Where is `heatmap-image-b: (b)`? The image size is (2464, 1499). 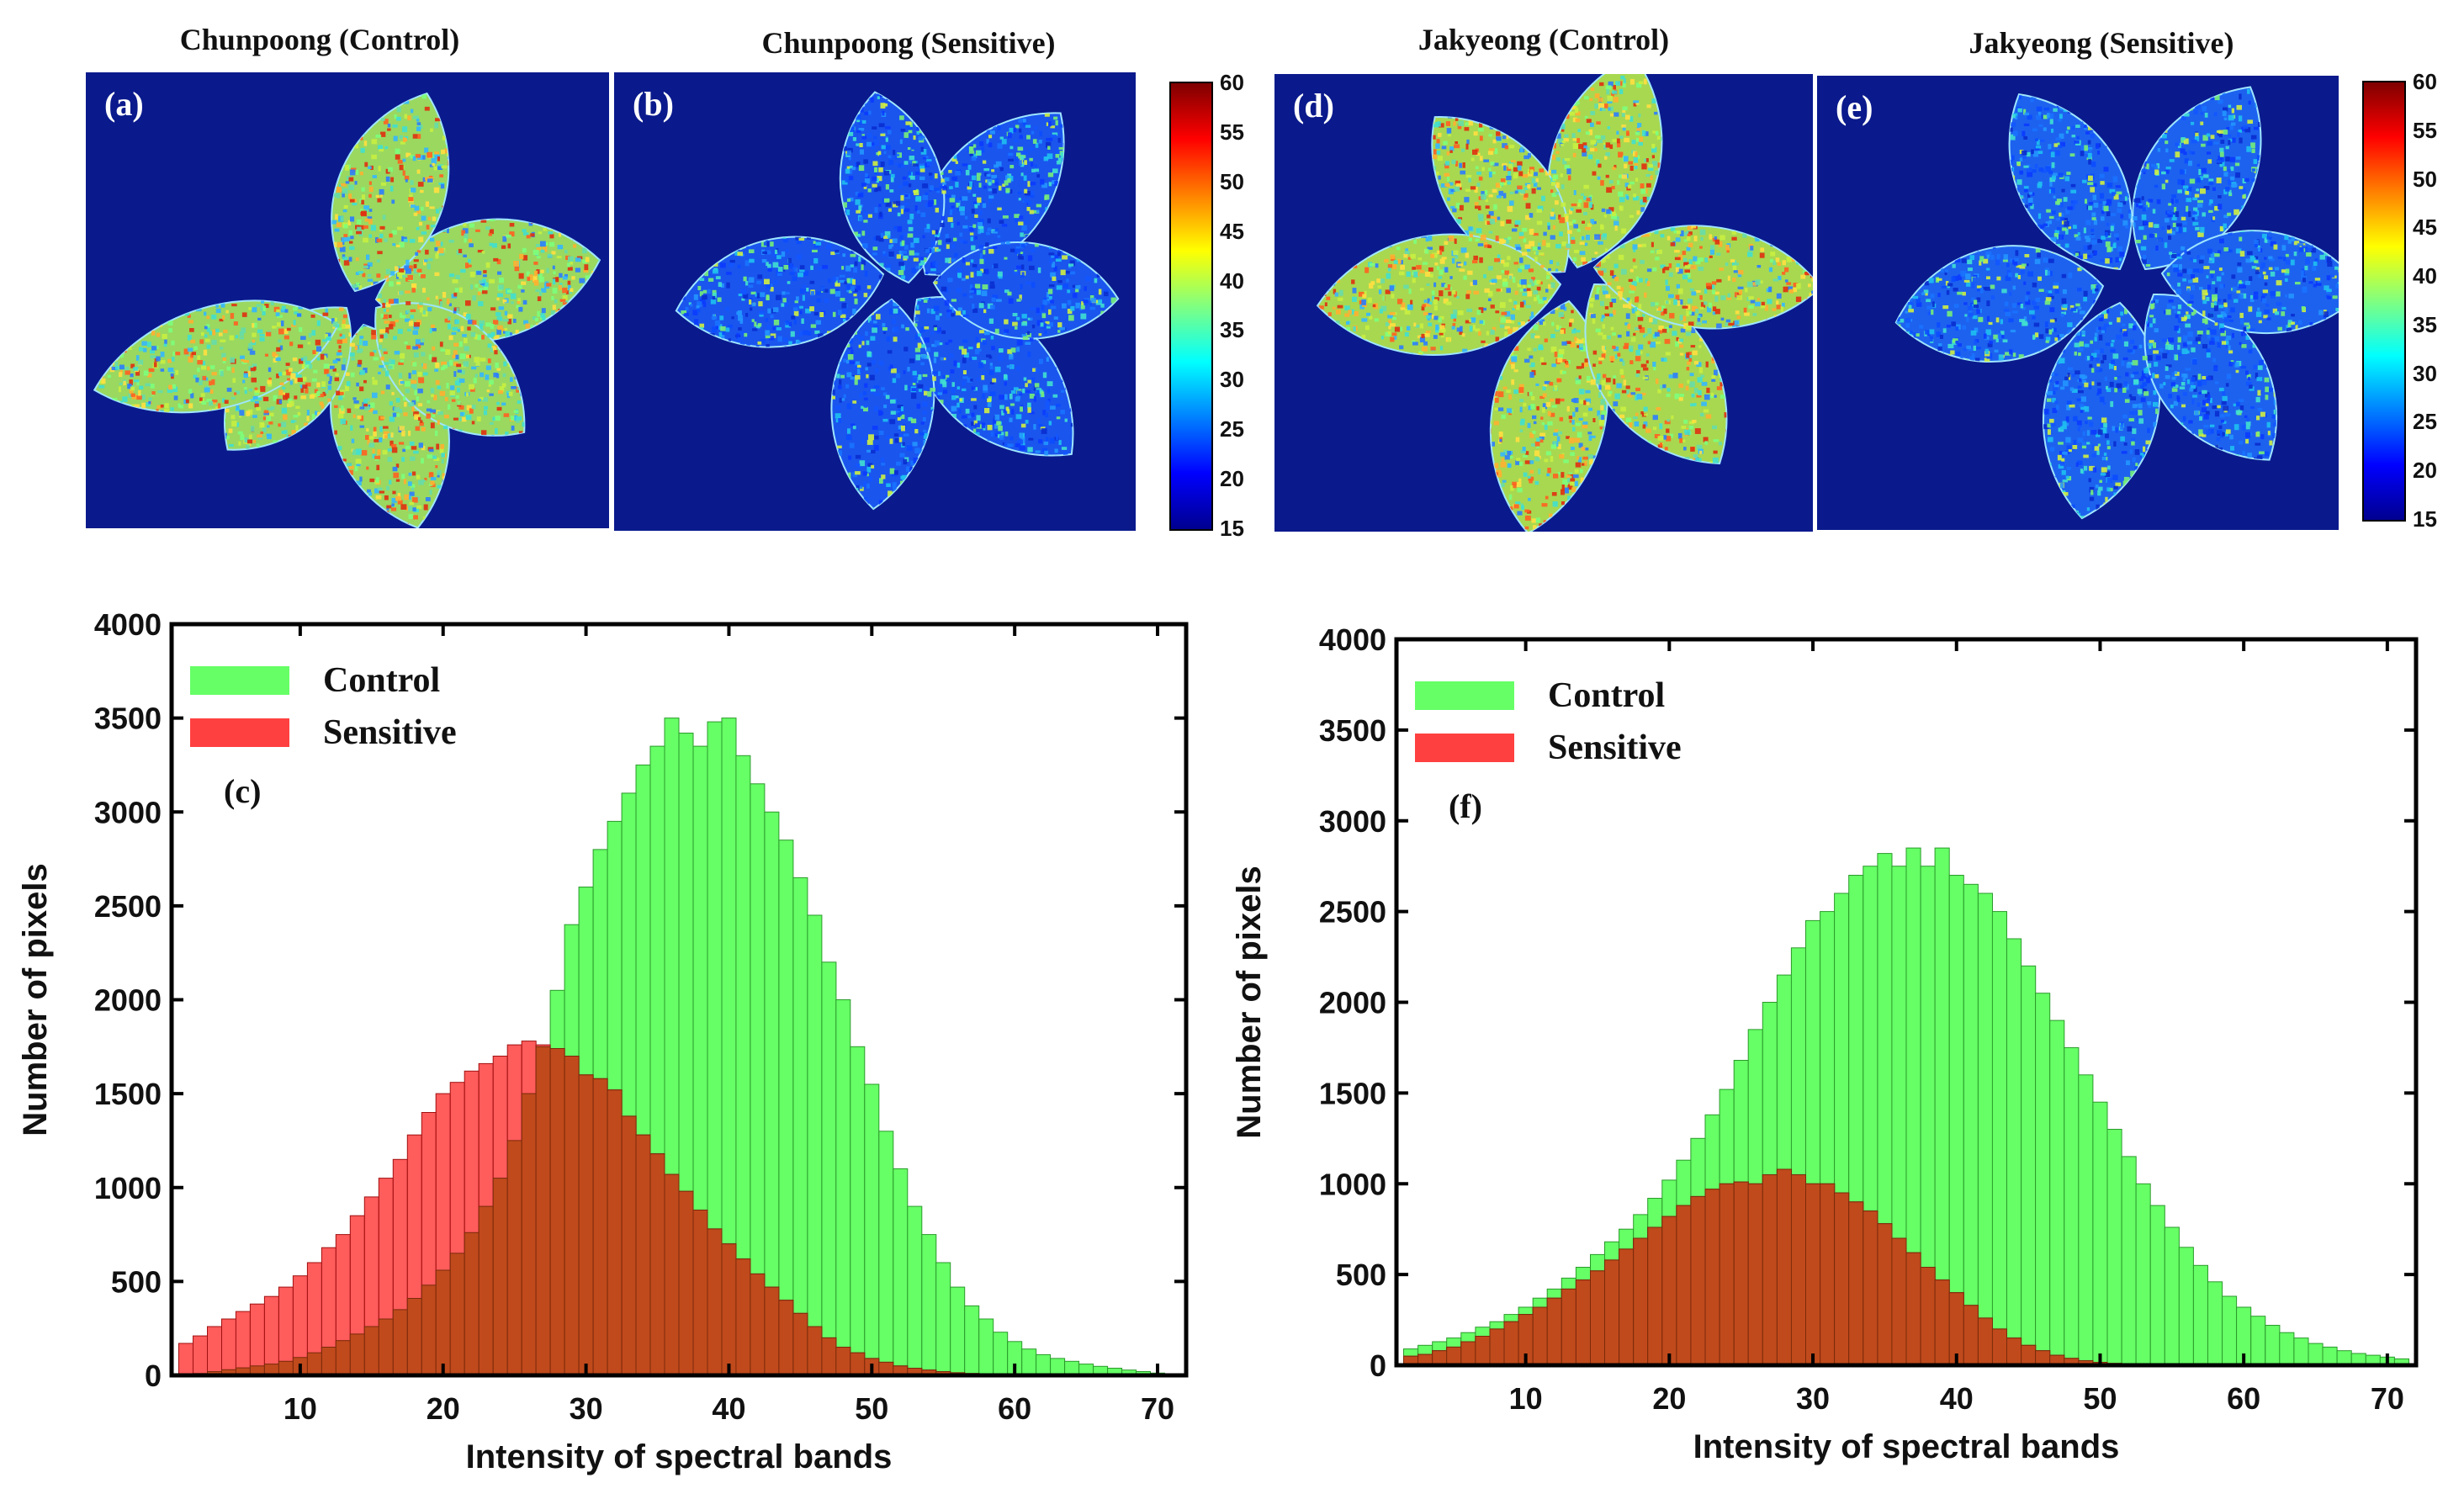 heatmap-image-b: (b) is located at coordinates (875, 301).